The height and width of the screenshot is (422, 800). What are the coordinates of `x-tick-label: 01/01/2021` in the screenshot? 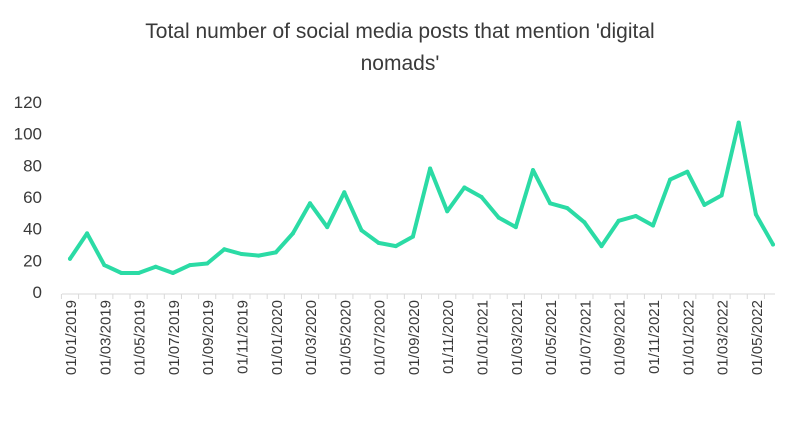 It's located at (483, 337).